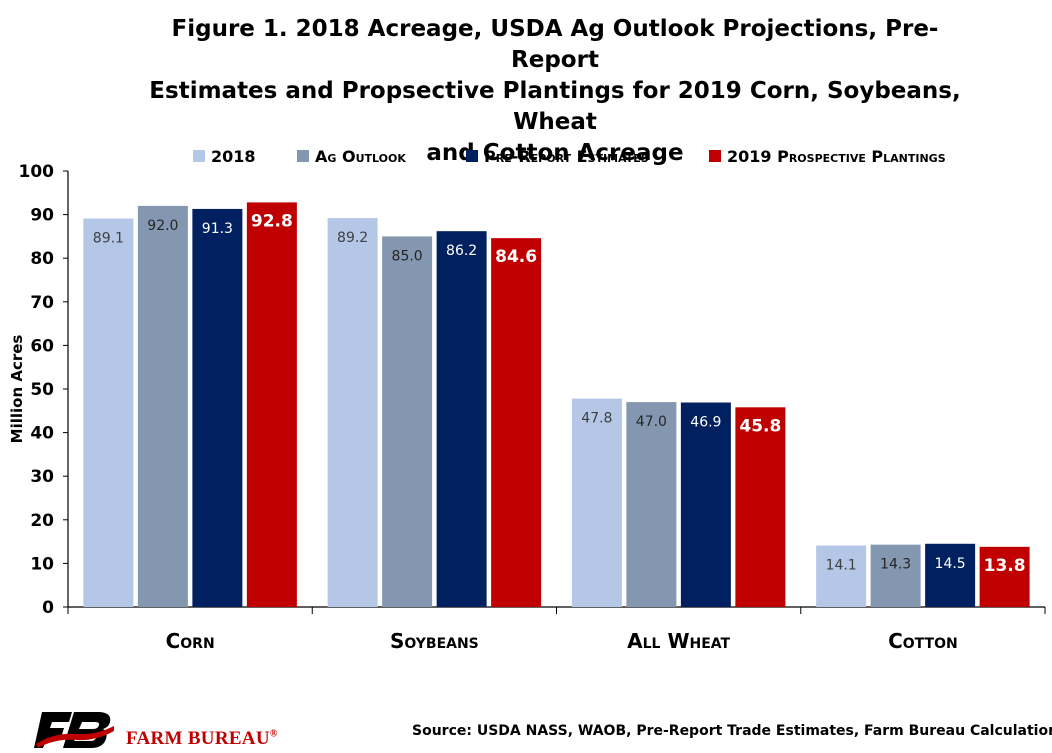 The width and height of the screenshot is (1052, 753). What do you see at coordinates (836, 156) in the screenshot?
I see `legend-label-2019-prospective-plantings: 2019 Prospective Plantings` at bounding box center [836, 156].